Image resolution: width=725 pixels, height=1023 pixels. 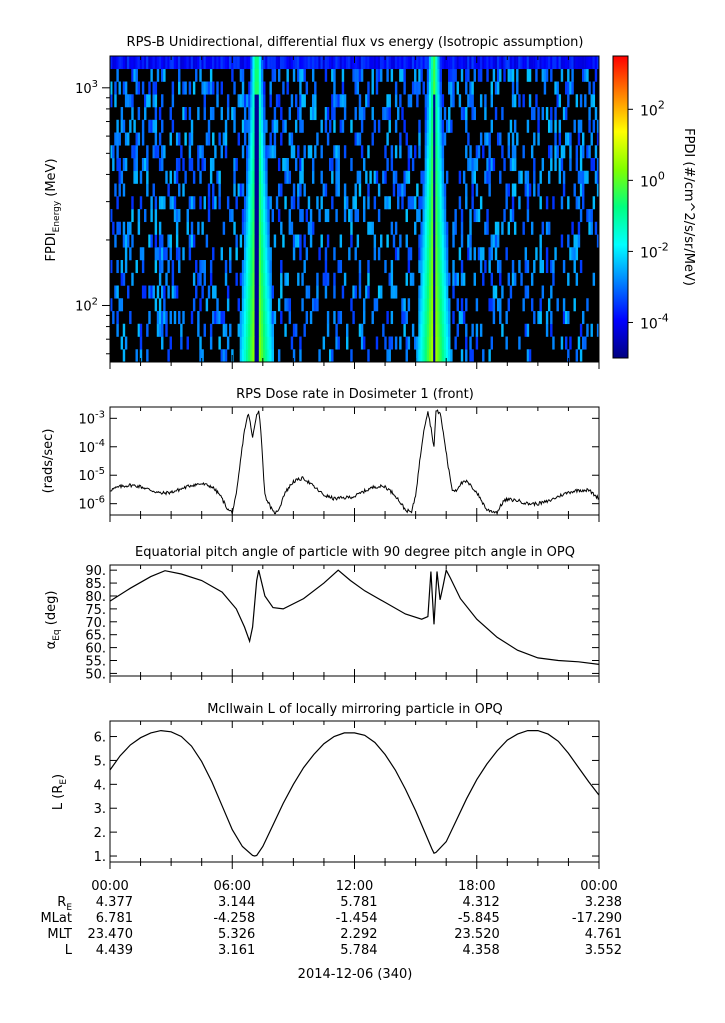 I want to click on ephemeris-value: 23.520, so click(x=477, y=934).